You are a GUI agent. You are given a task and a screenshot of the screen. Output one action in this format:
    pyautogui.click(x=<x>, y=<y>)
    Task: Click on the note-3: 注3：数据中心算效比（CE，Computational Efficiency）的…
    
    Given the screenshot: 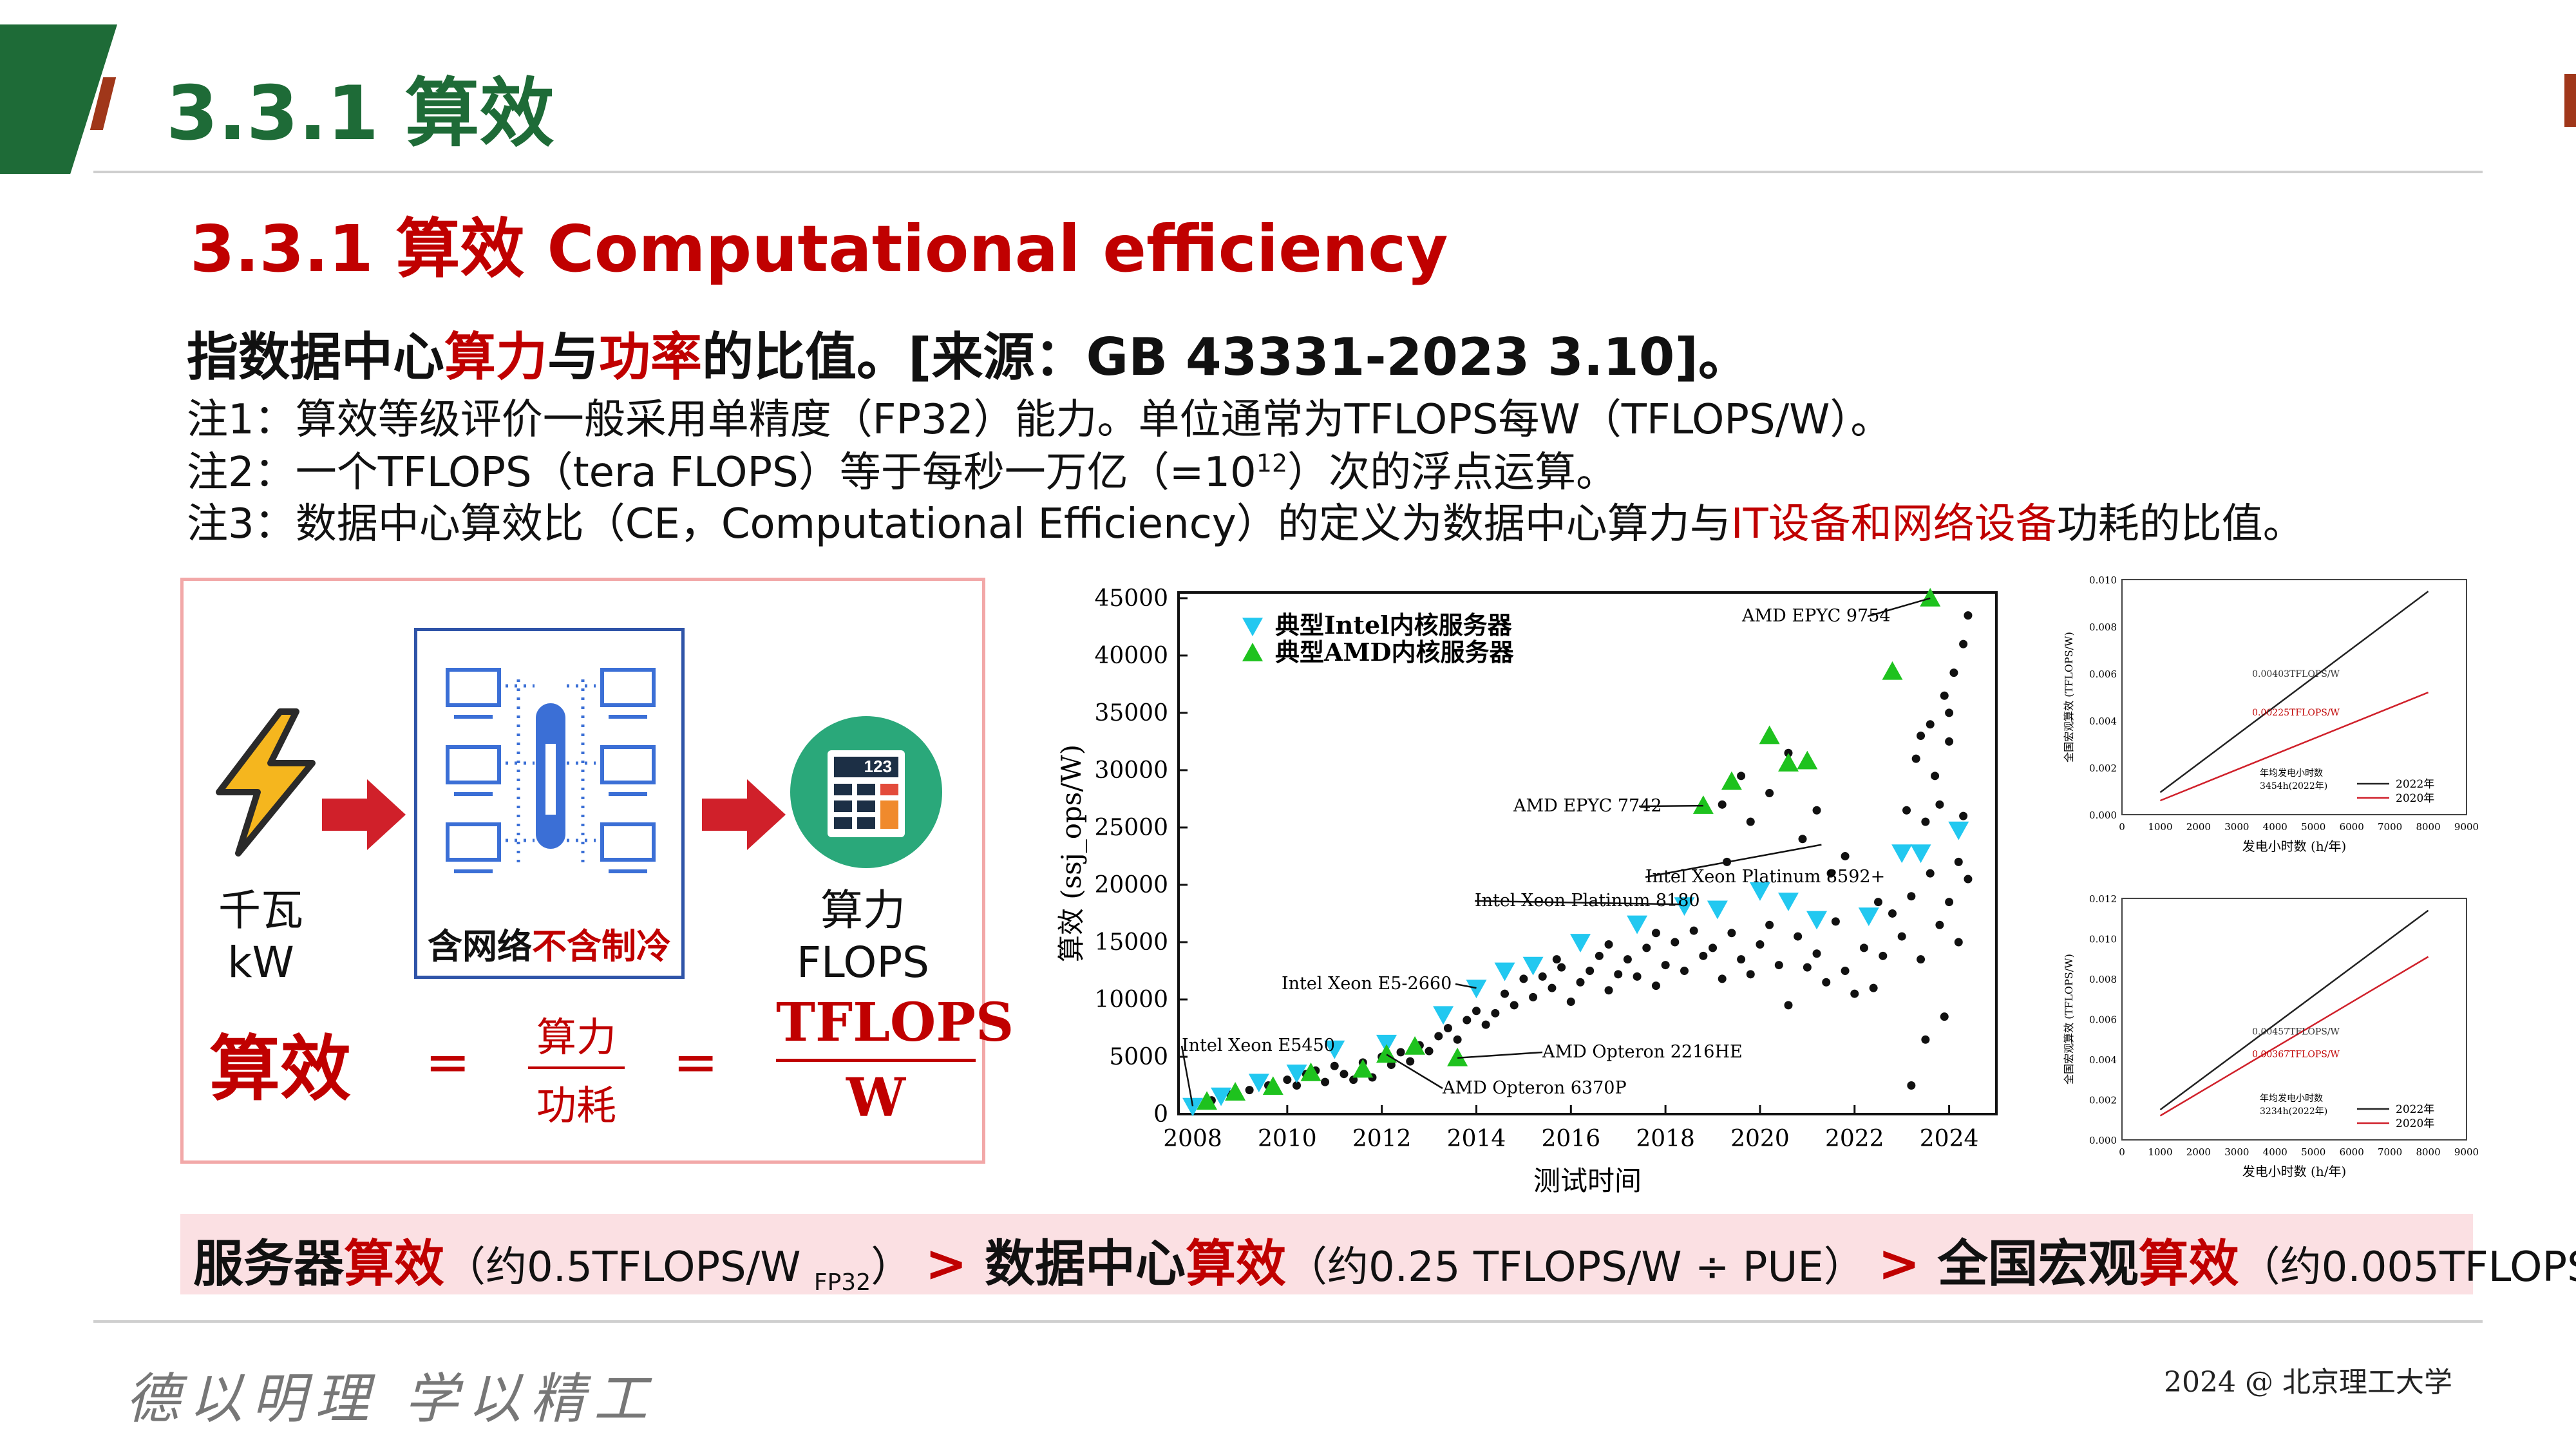 What is the action you would take?
    pyautogui.click(x=1245, y=524)
    